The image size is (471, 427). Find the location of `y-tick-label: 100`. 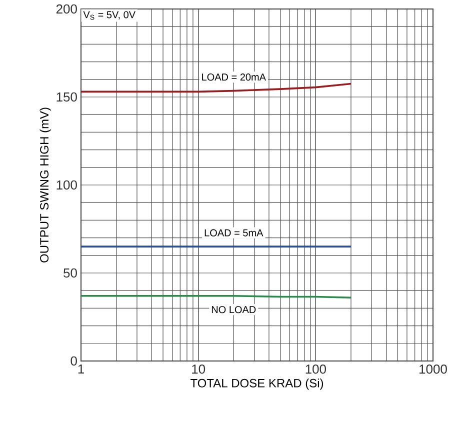

y-tick-label: 100 is located at coordinates (66, 185).